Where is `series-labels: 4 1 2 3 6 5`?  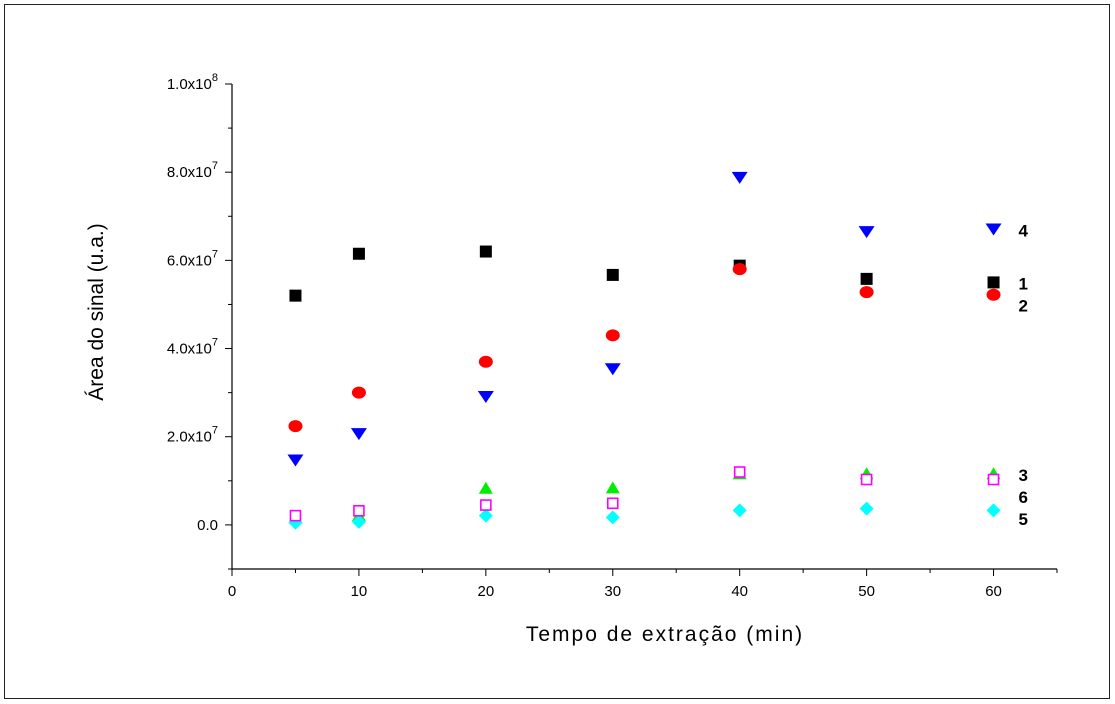
series-labels: 4 1 2 3 6 5 is located at coordinates (1024, 376).